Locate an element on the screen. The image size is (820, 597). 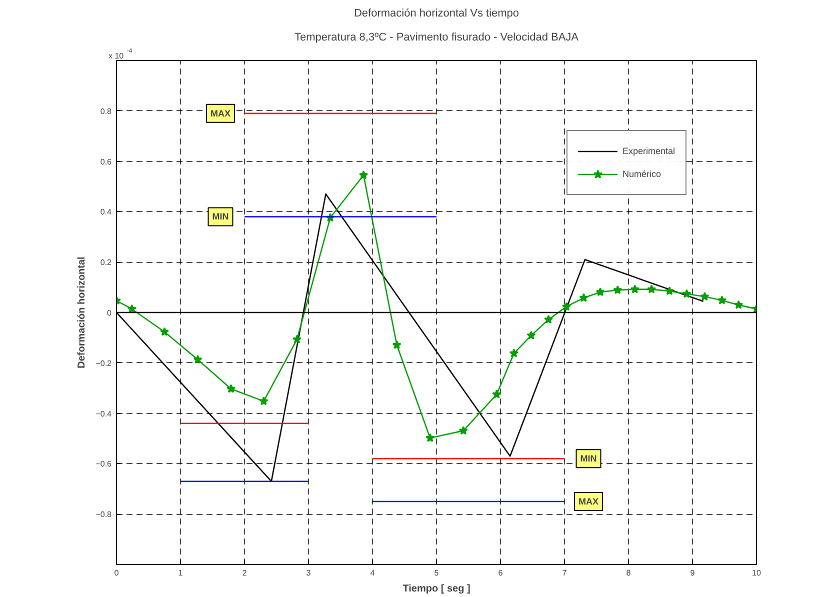
x-tick-label: 5 is located at coordinates (437, 573).